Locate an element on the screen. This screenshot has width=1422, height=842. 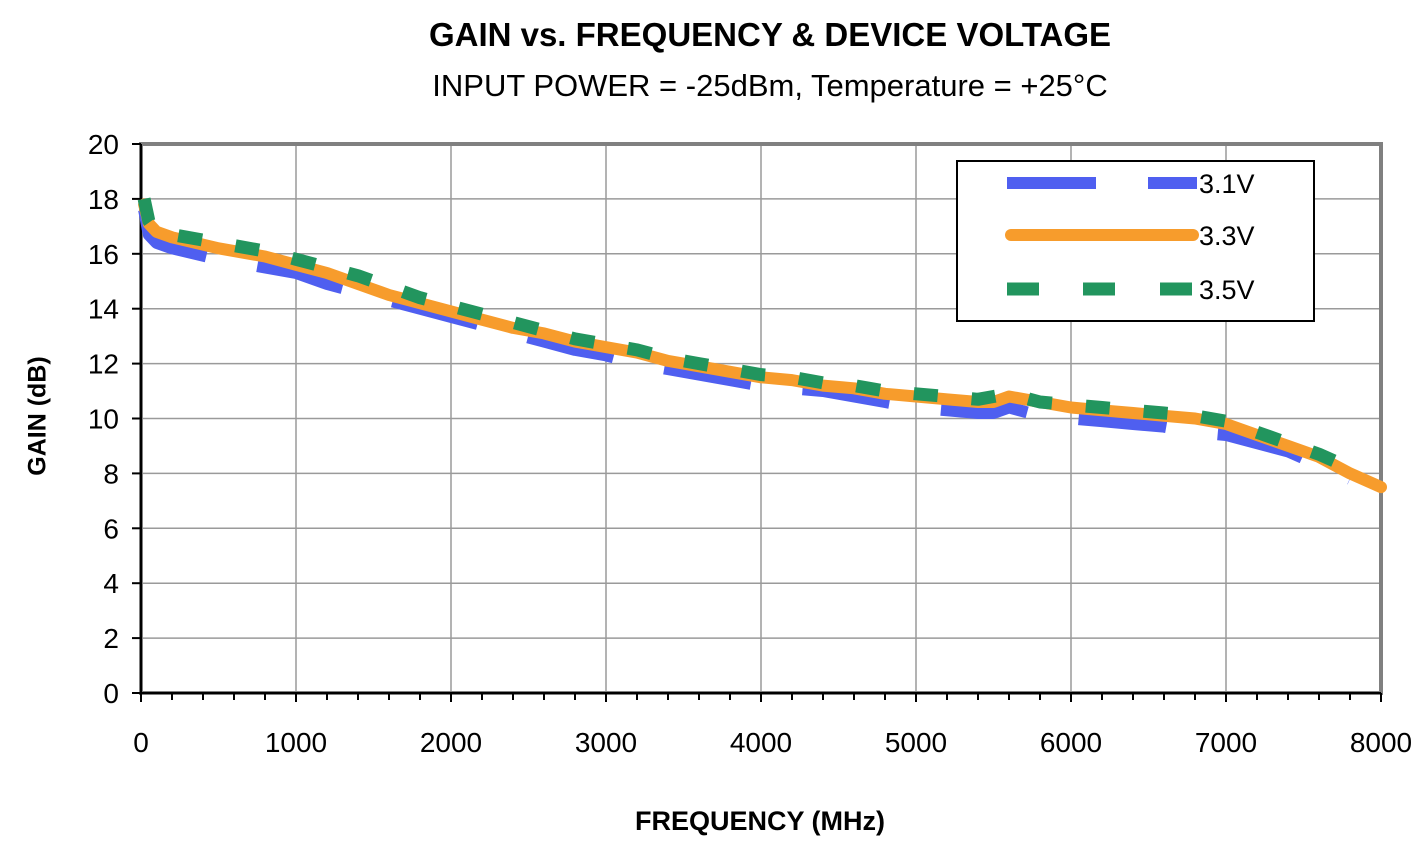
x-tick-label: 3000 is located at coordinates (606, 742).